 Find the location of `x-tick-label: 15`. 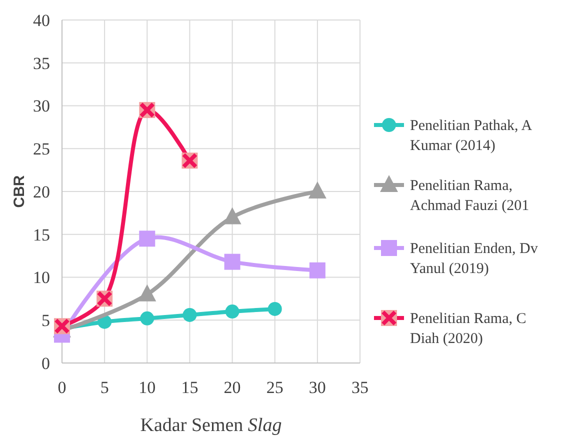

x-tick-label: 15 is located at coordinates (189, 387).